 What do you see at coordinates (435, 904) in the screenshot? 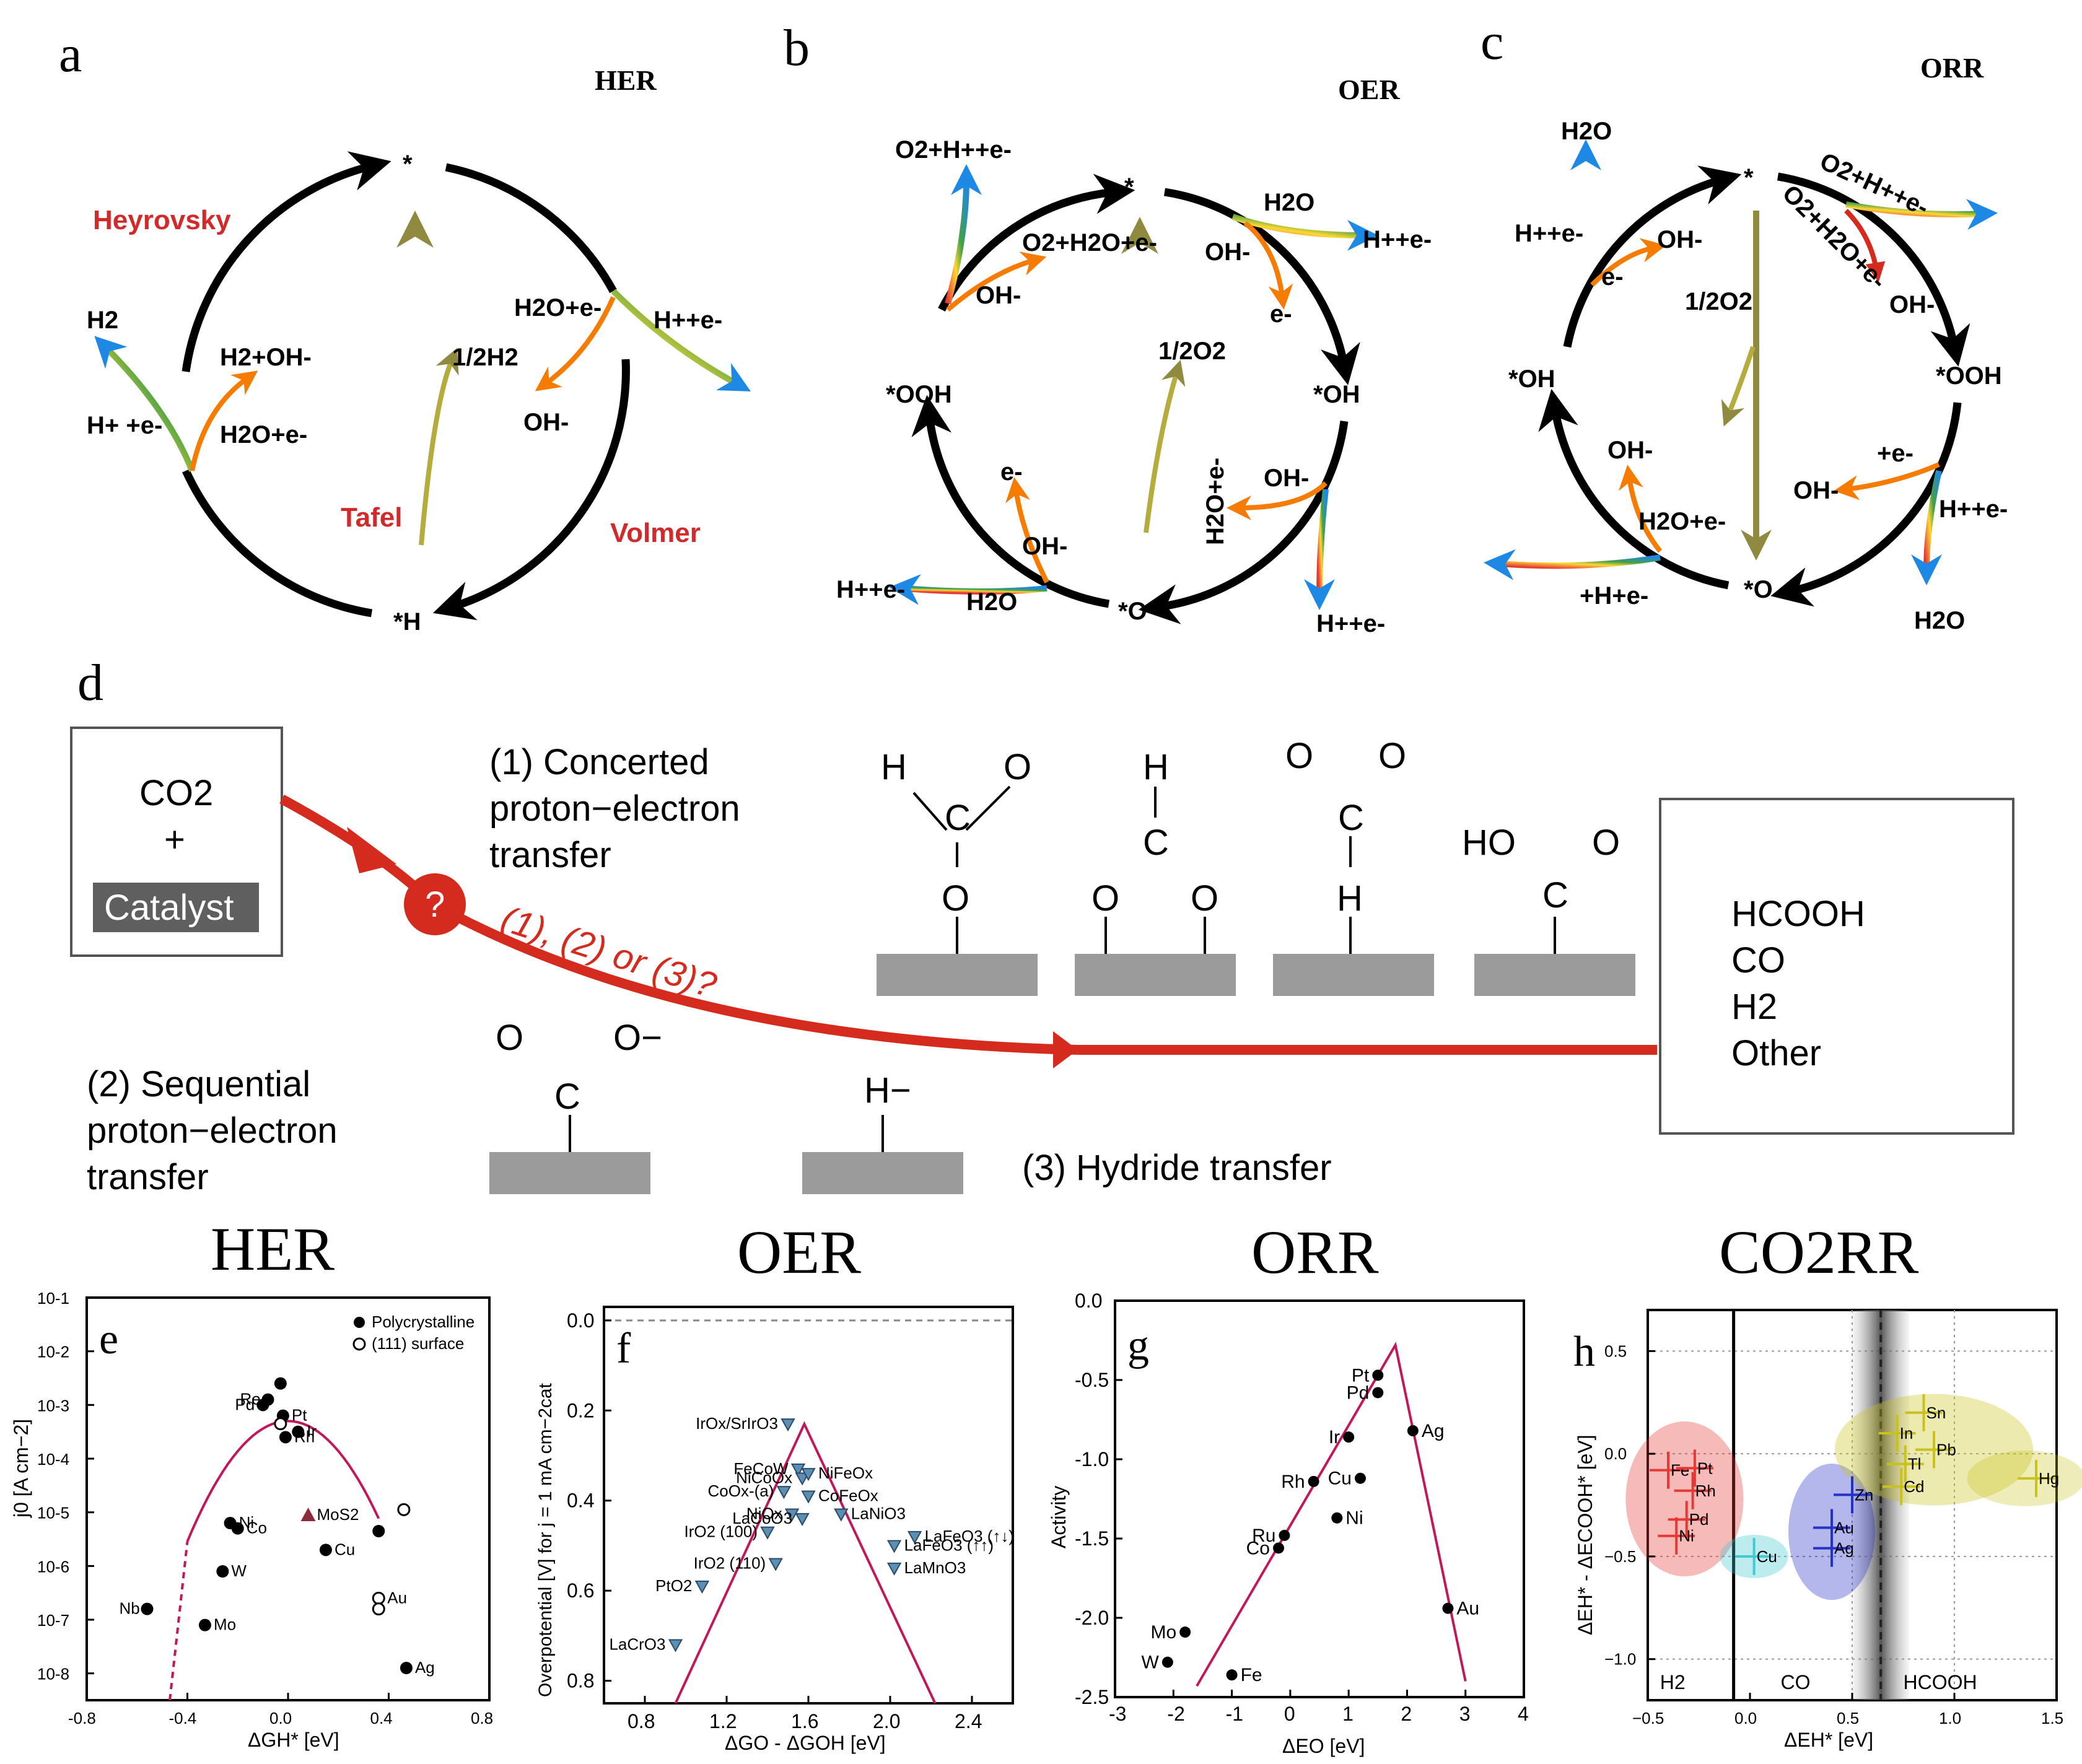
I see `question-mark: ?` at bounding box center [435, 904].